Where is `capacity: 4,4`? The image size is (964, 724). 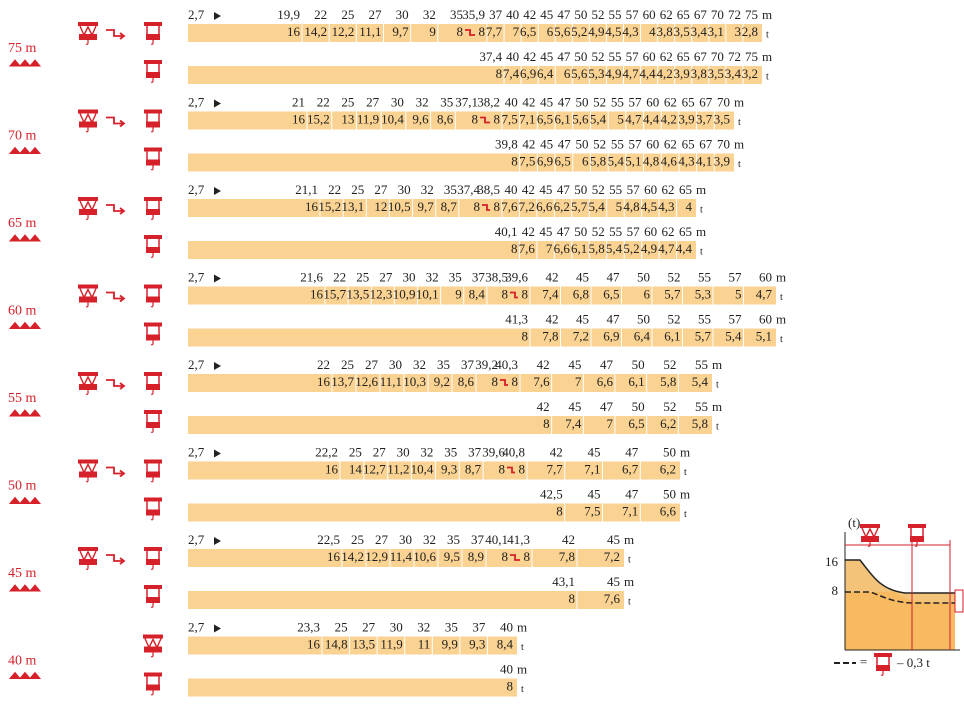
capacity: 4,4 is located at coordinates (647, 73).